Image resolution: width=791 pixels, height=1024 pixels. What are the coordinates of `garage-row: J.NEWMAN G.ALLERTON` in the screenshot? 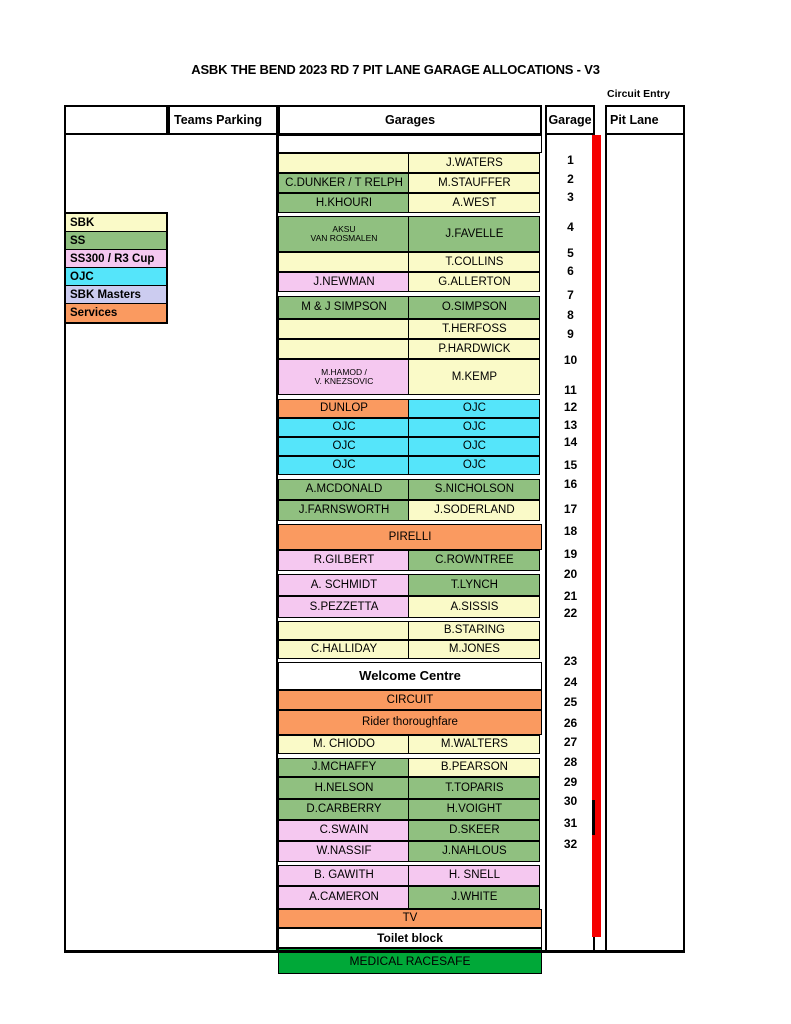 It's located at (410, 282).